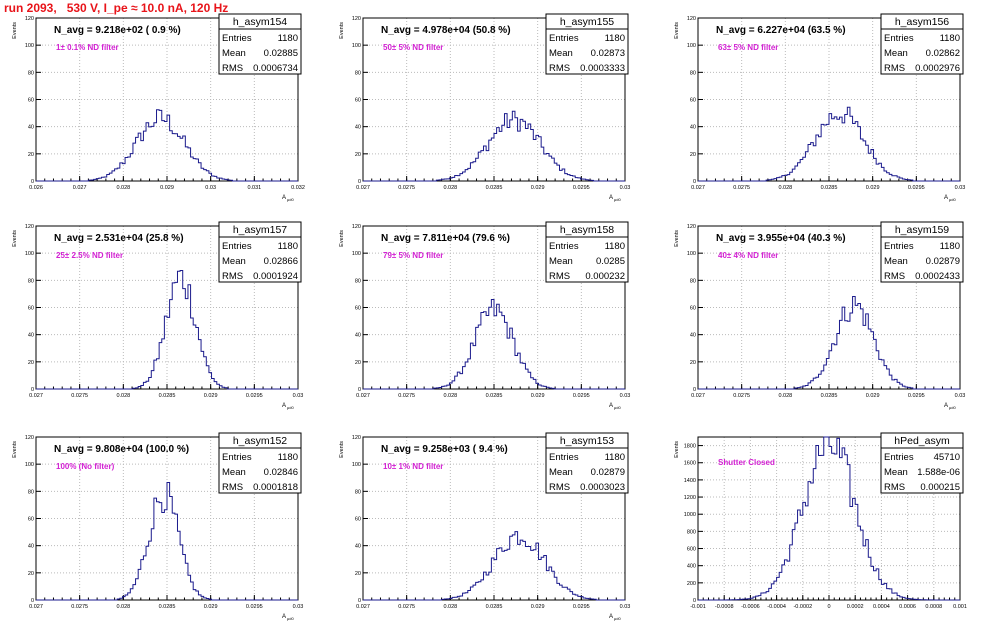 The width and height of the screenshot is (996, 622). Describe the element at coordinates (828, 607) in the screenshot. I see `x-tick-label: 0` at that location.